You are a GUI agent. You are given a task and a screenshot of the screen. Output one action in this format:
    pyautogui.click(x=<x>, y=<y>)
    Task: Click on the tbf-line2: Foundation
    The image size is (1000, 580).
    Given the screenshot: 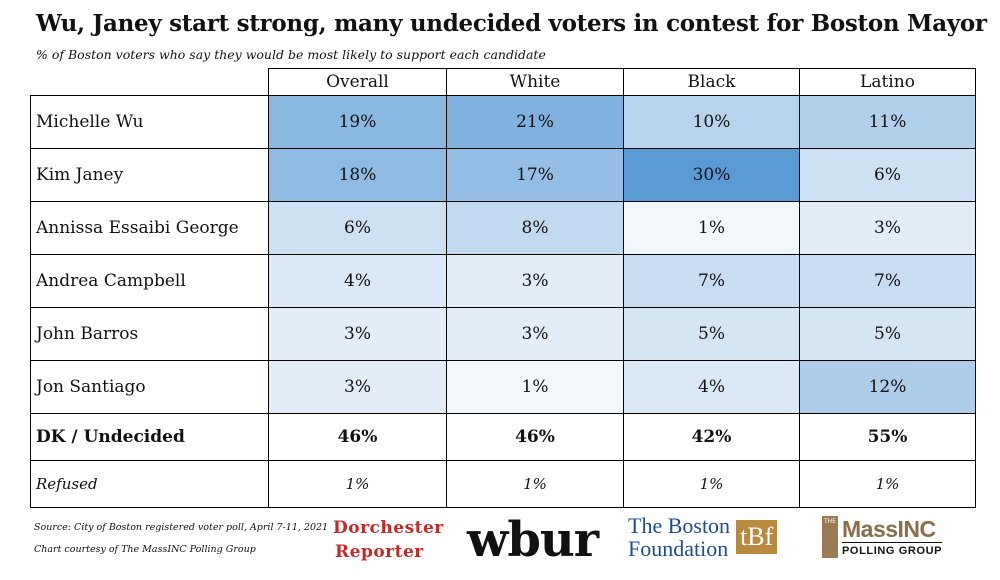 What is the action you would take?
    pyautogui.click(x=678, y=548)
    